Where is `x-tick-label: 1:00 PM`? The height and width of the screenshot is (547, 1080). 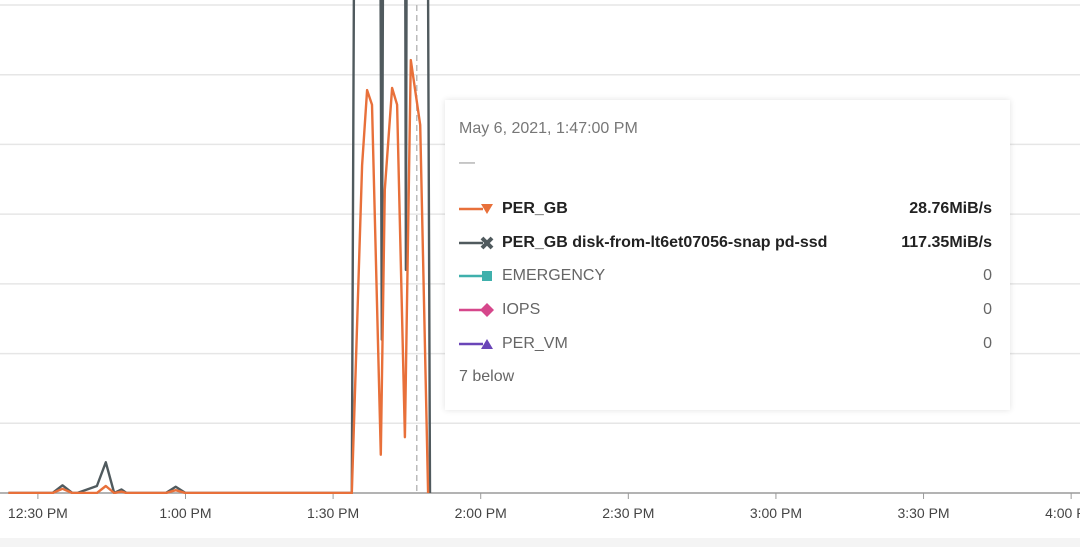
x-tick-label: 1:00 PM is located at coordinates (185, 513).